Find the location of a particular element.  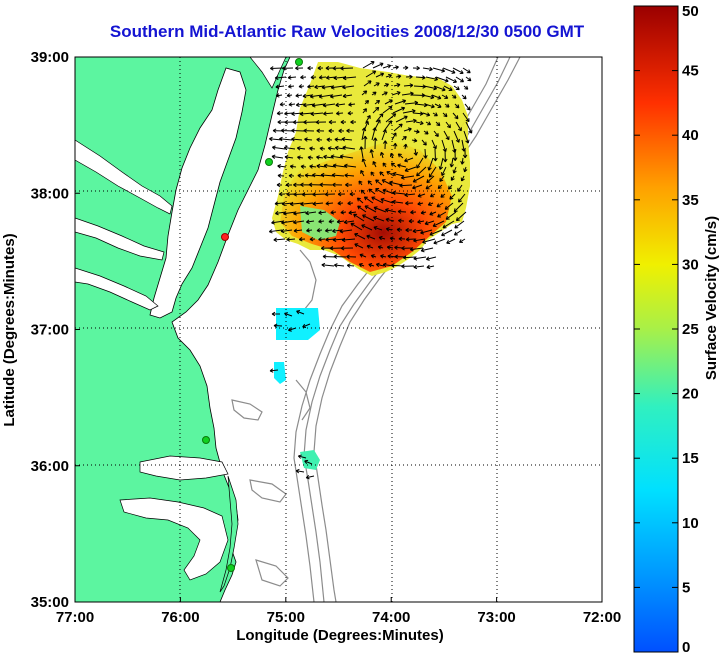

colorbar-tick-label: 0 is located at coordinates (686, 647).